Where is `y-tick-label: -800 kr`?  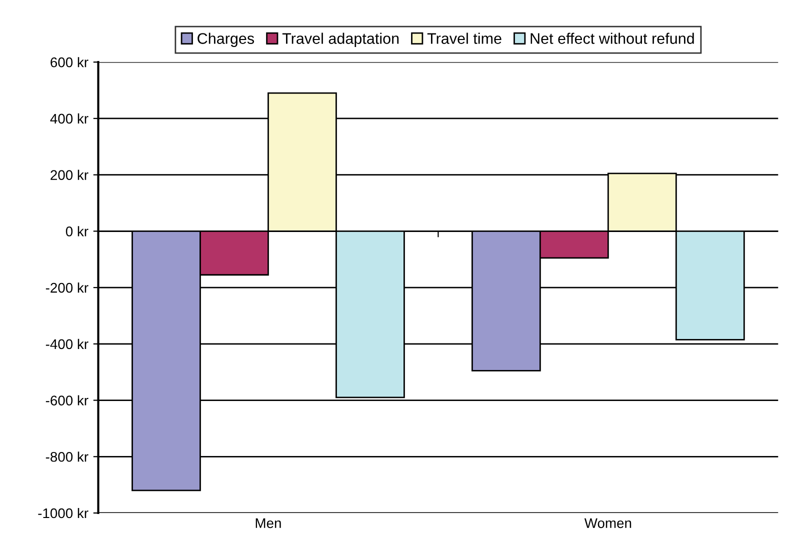
y-tick-label: -800 kr is located at coordinates (67, 457).